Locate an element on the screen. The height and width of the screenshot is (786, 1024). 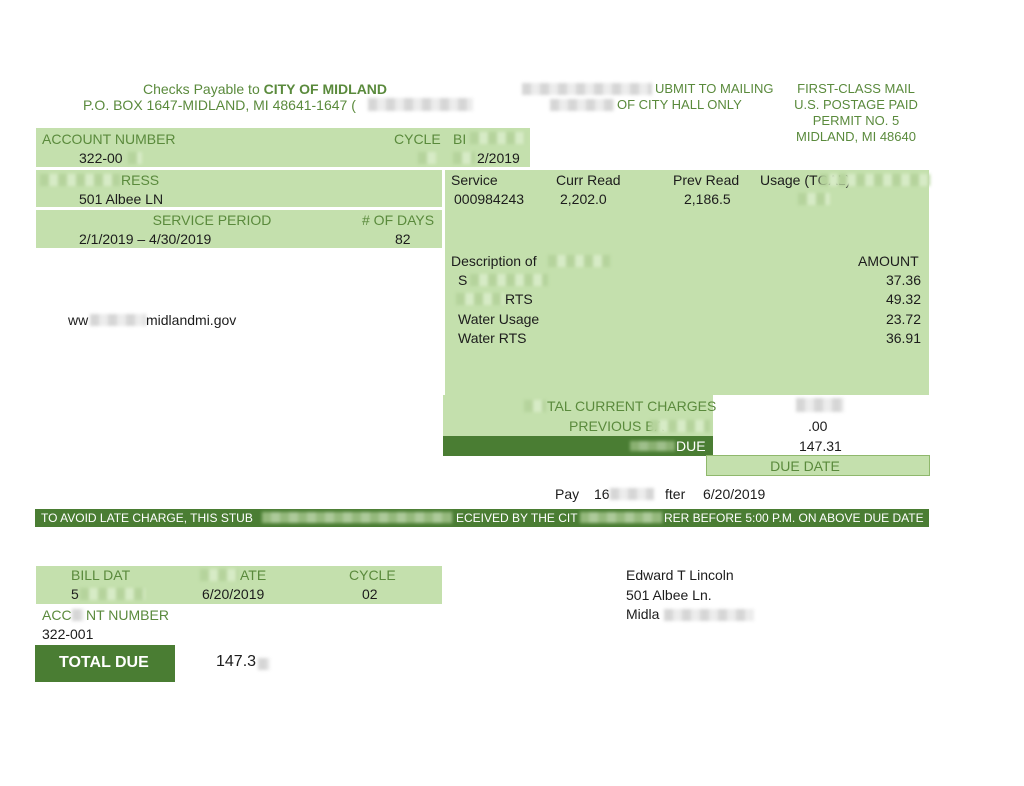
charge-label-3: Water Usage is located at coordinates (499, 319).